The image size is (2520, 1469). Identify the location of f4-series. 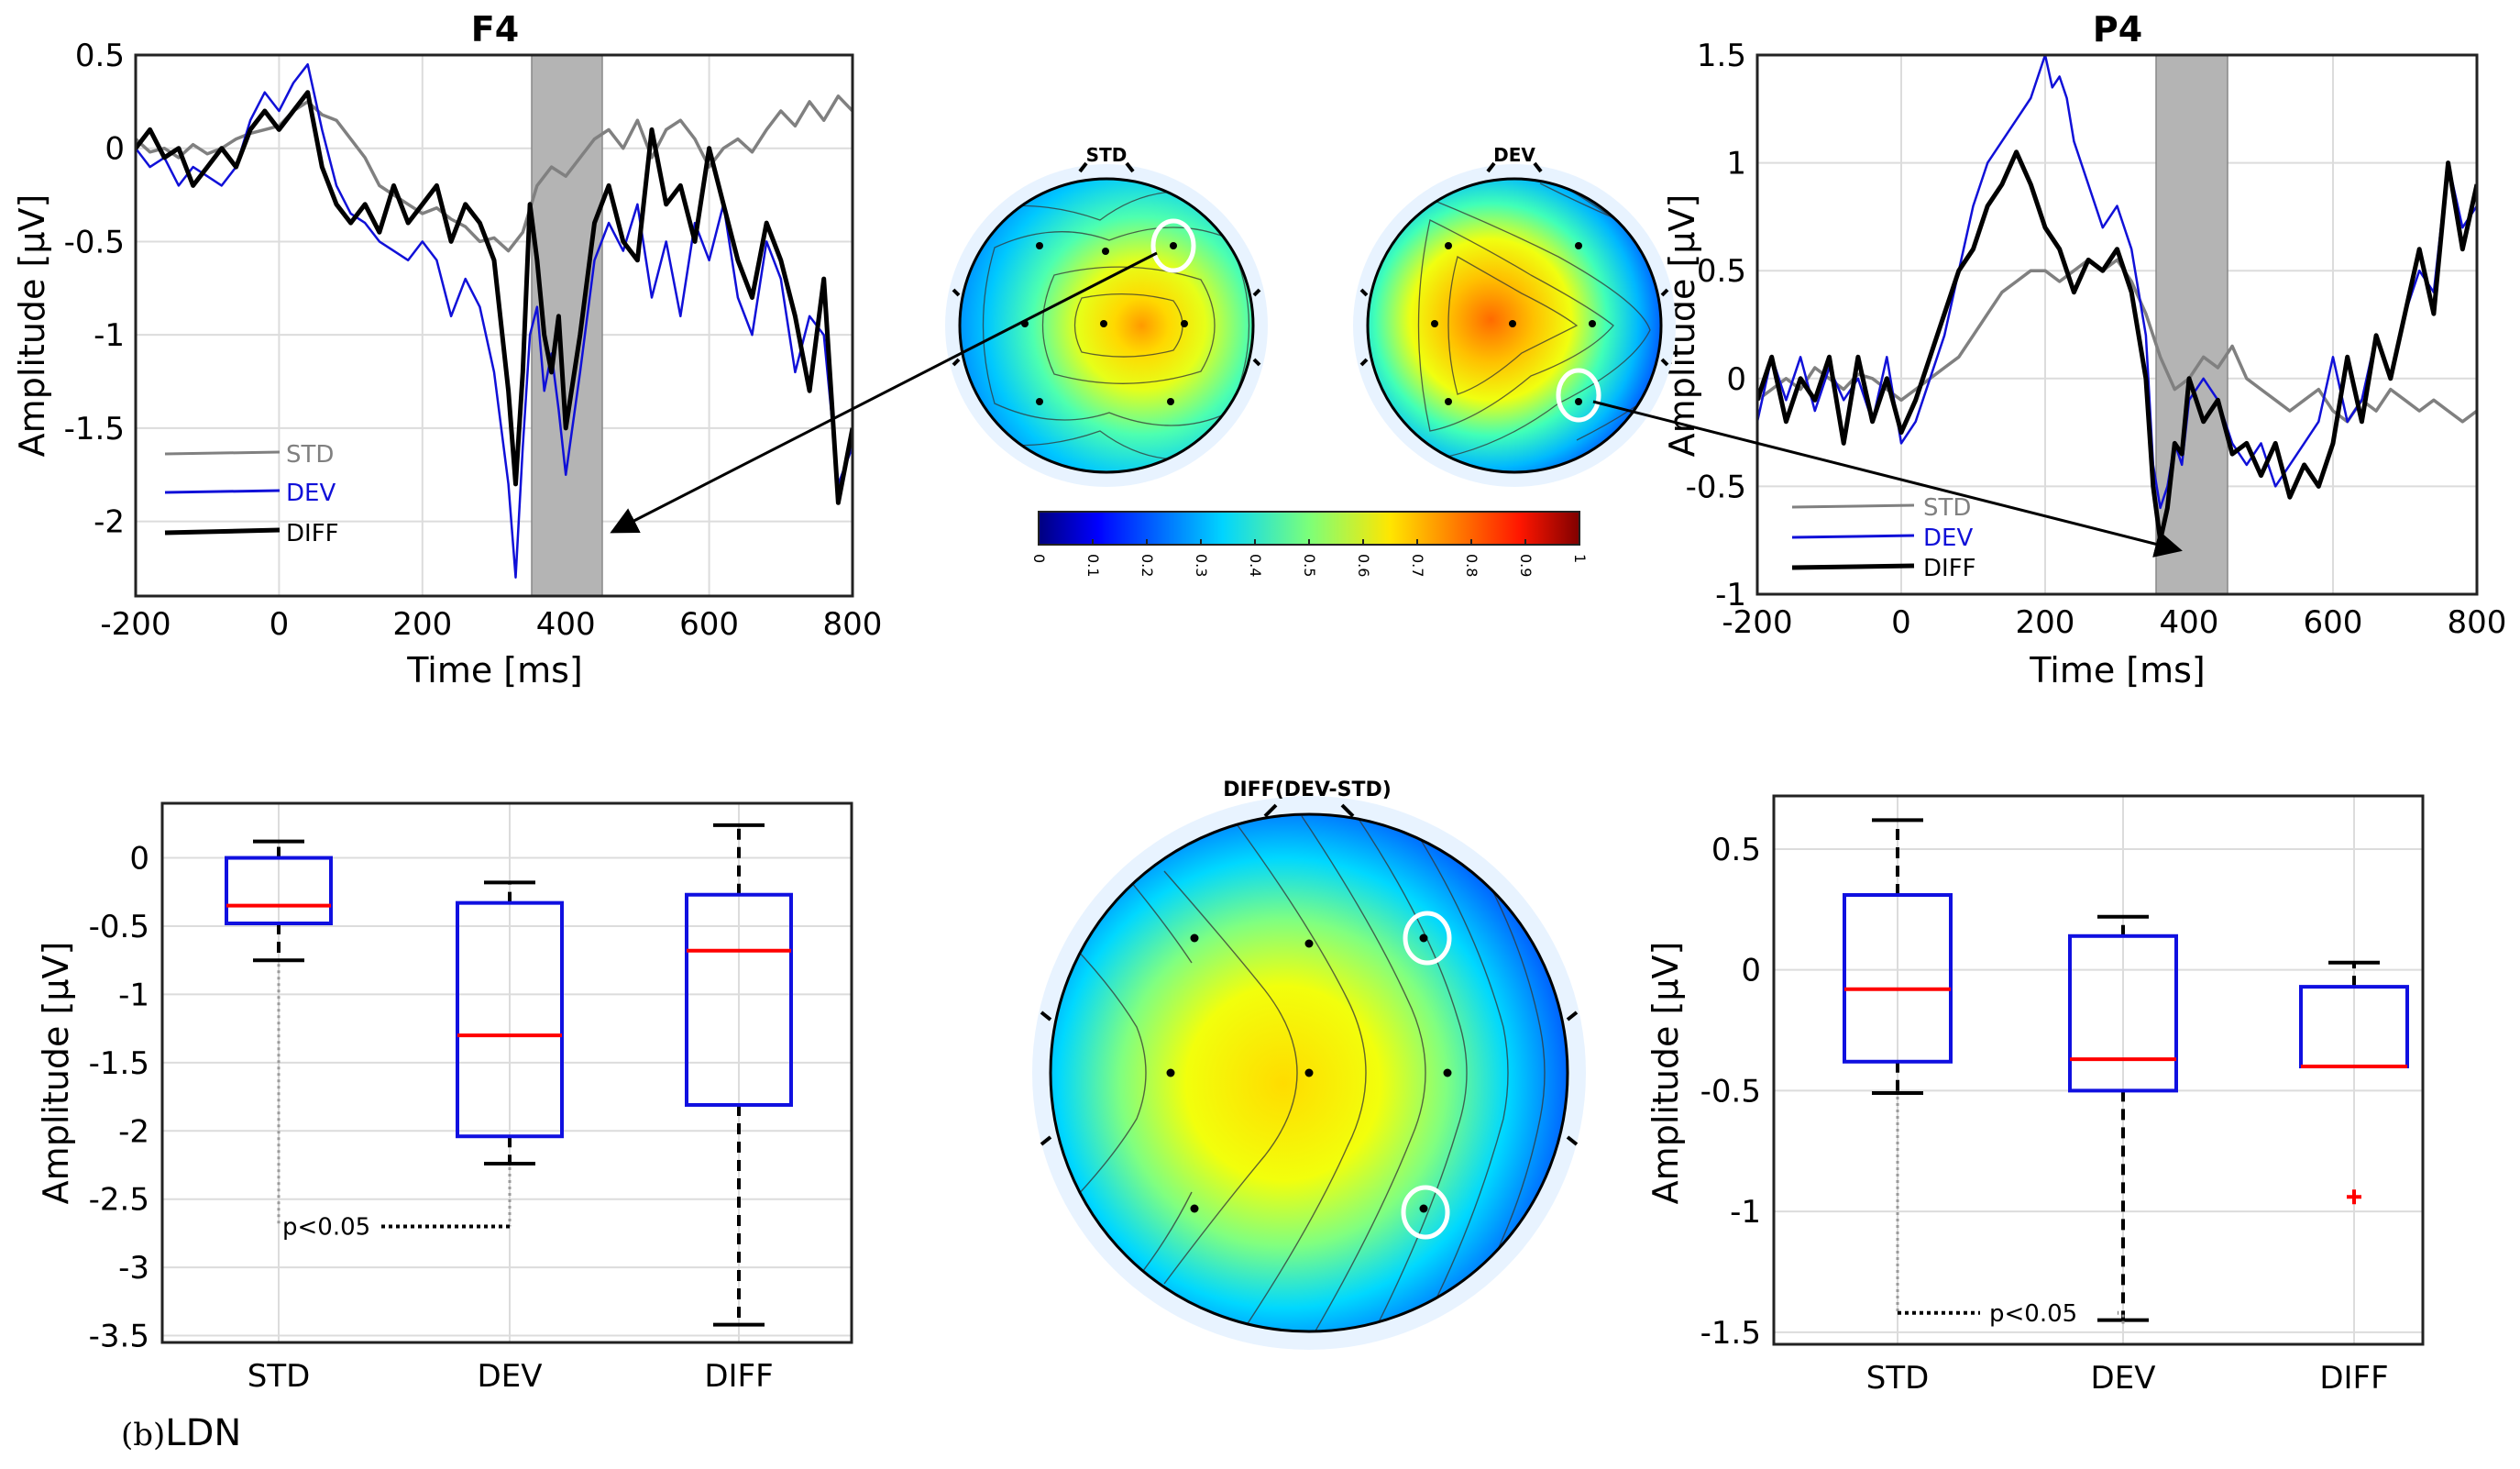
(494, 320).